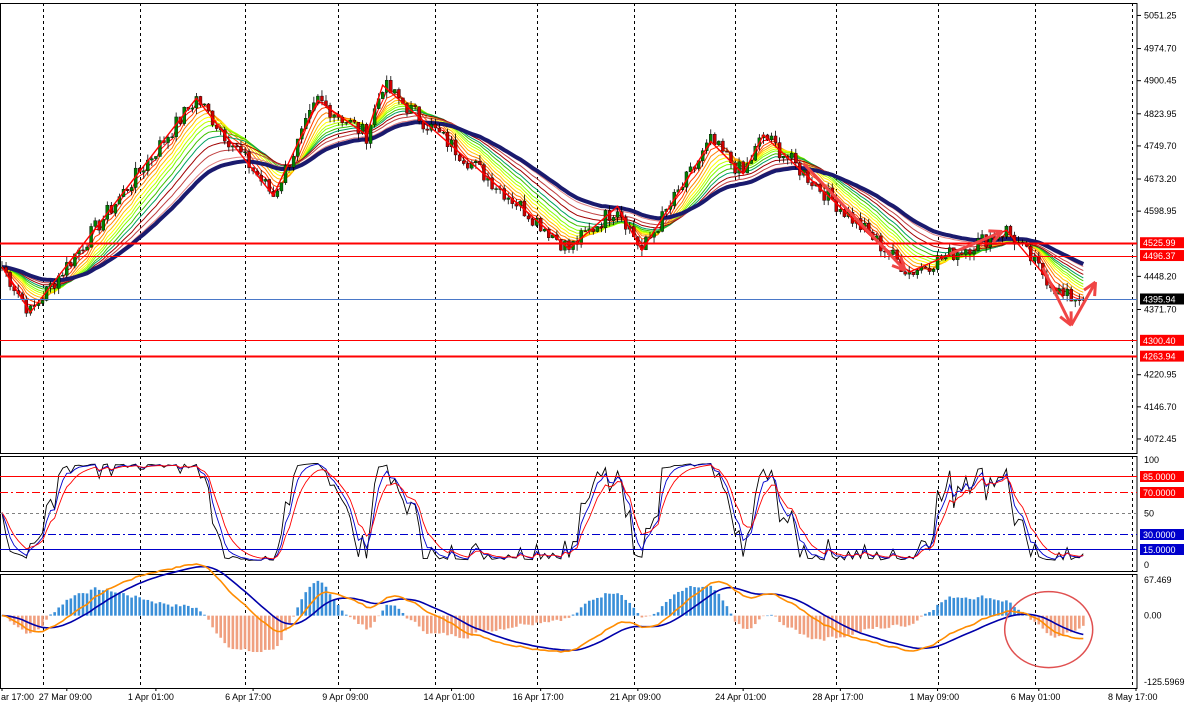 This screenshot has height=706, width=1187. Describe the element at coordinates (345, 697) in the screenshot. I see `time-tick-label: 9 Apr 09:00` at that location.